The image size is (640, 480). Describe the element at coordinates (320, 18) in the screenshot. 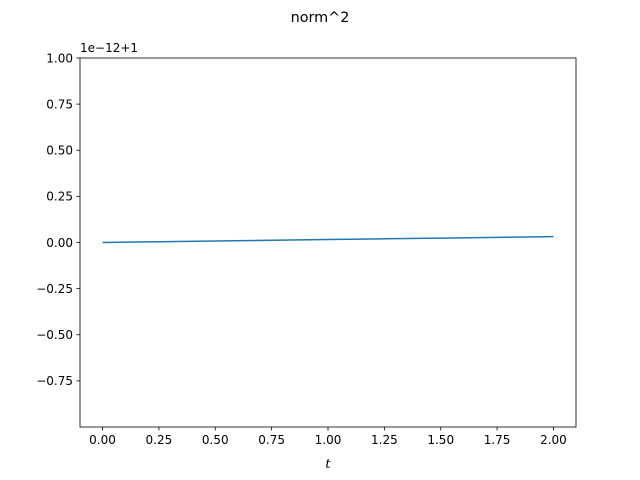

I see `chart-title: norm^2` at that location.